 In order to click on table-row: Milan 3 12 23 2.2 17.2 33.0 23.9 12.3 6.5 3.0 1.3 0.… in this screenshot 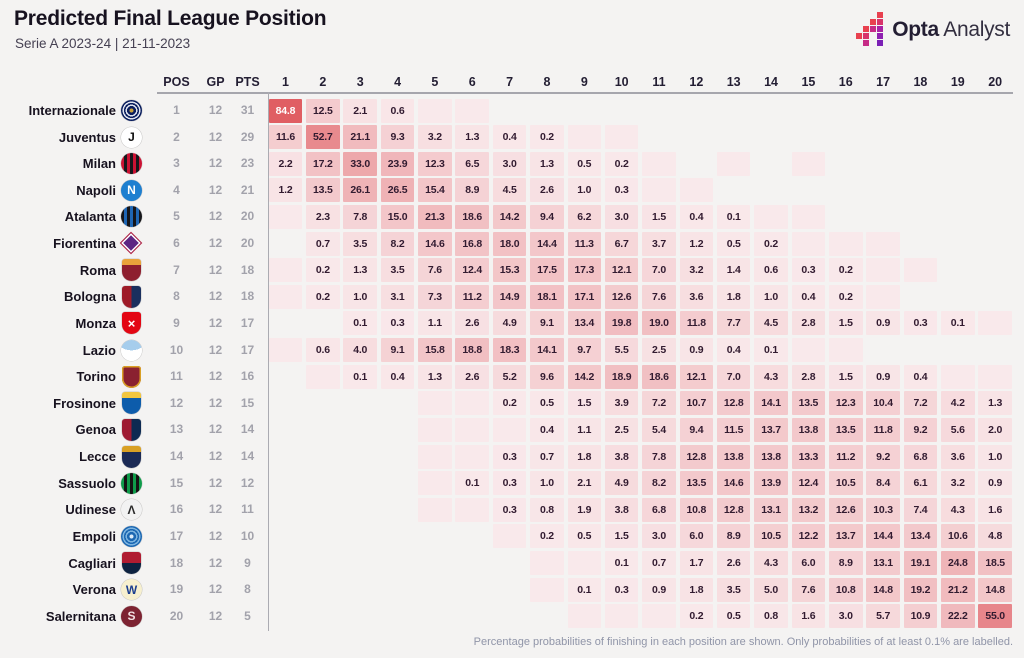, I will do `click(512, 163)`.